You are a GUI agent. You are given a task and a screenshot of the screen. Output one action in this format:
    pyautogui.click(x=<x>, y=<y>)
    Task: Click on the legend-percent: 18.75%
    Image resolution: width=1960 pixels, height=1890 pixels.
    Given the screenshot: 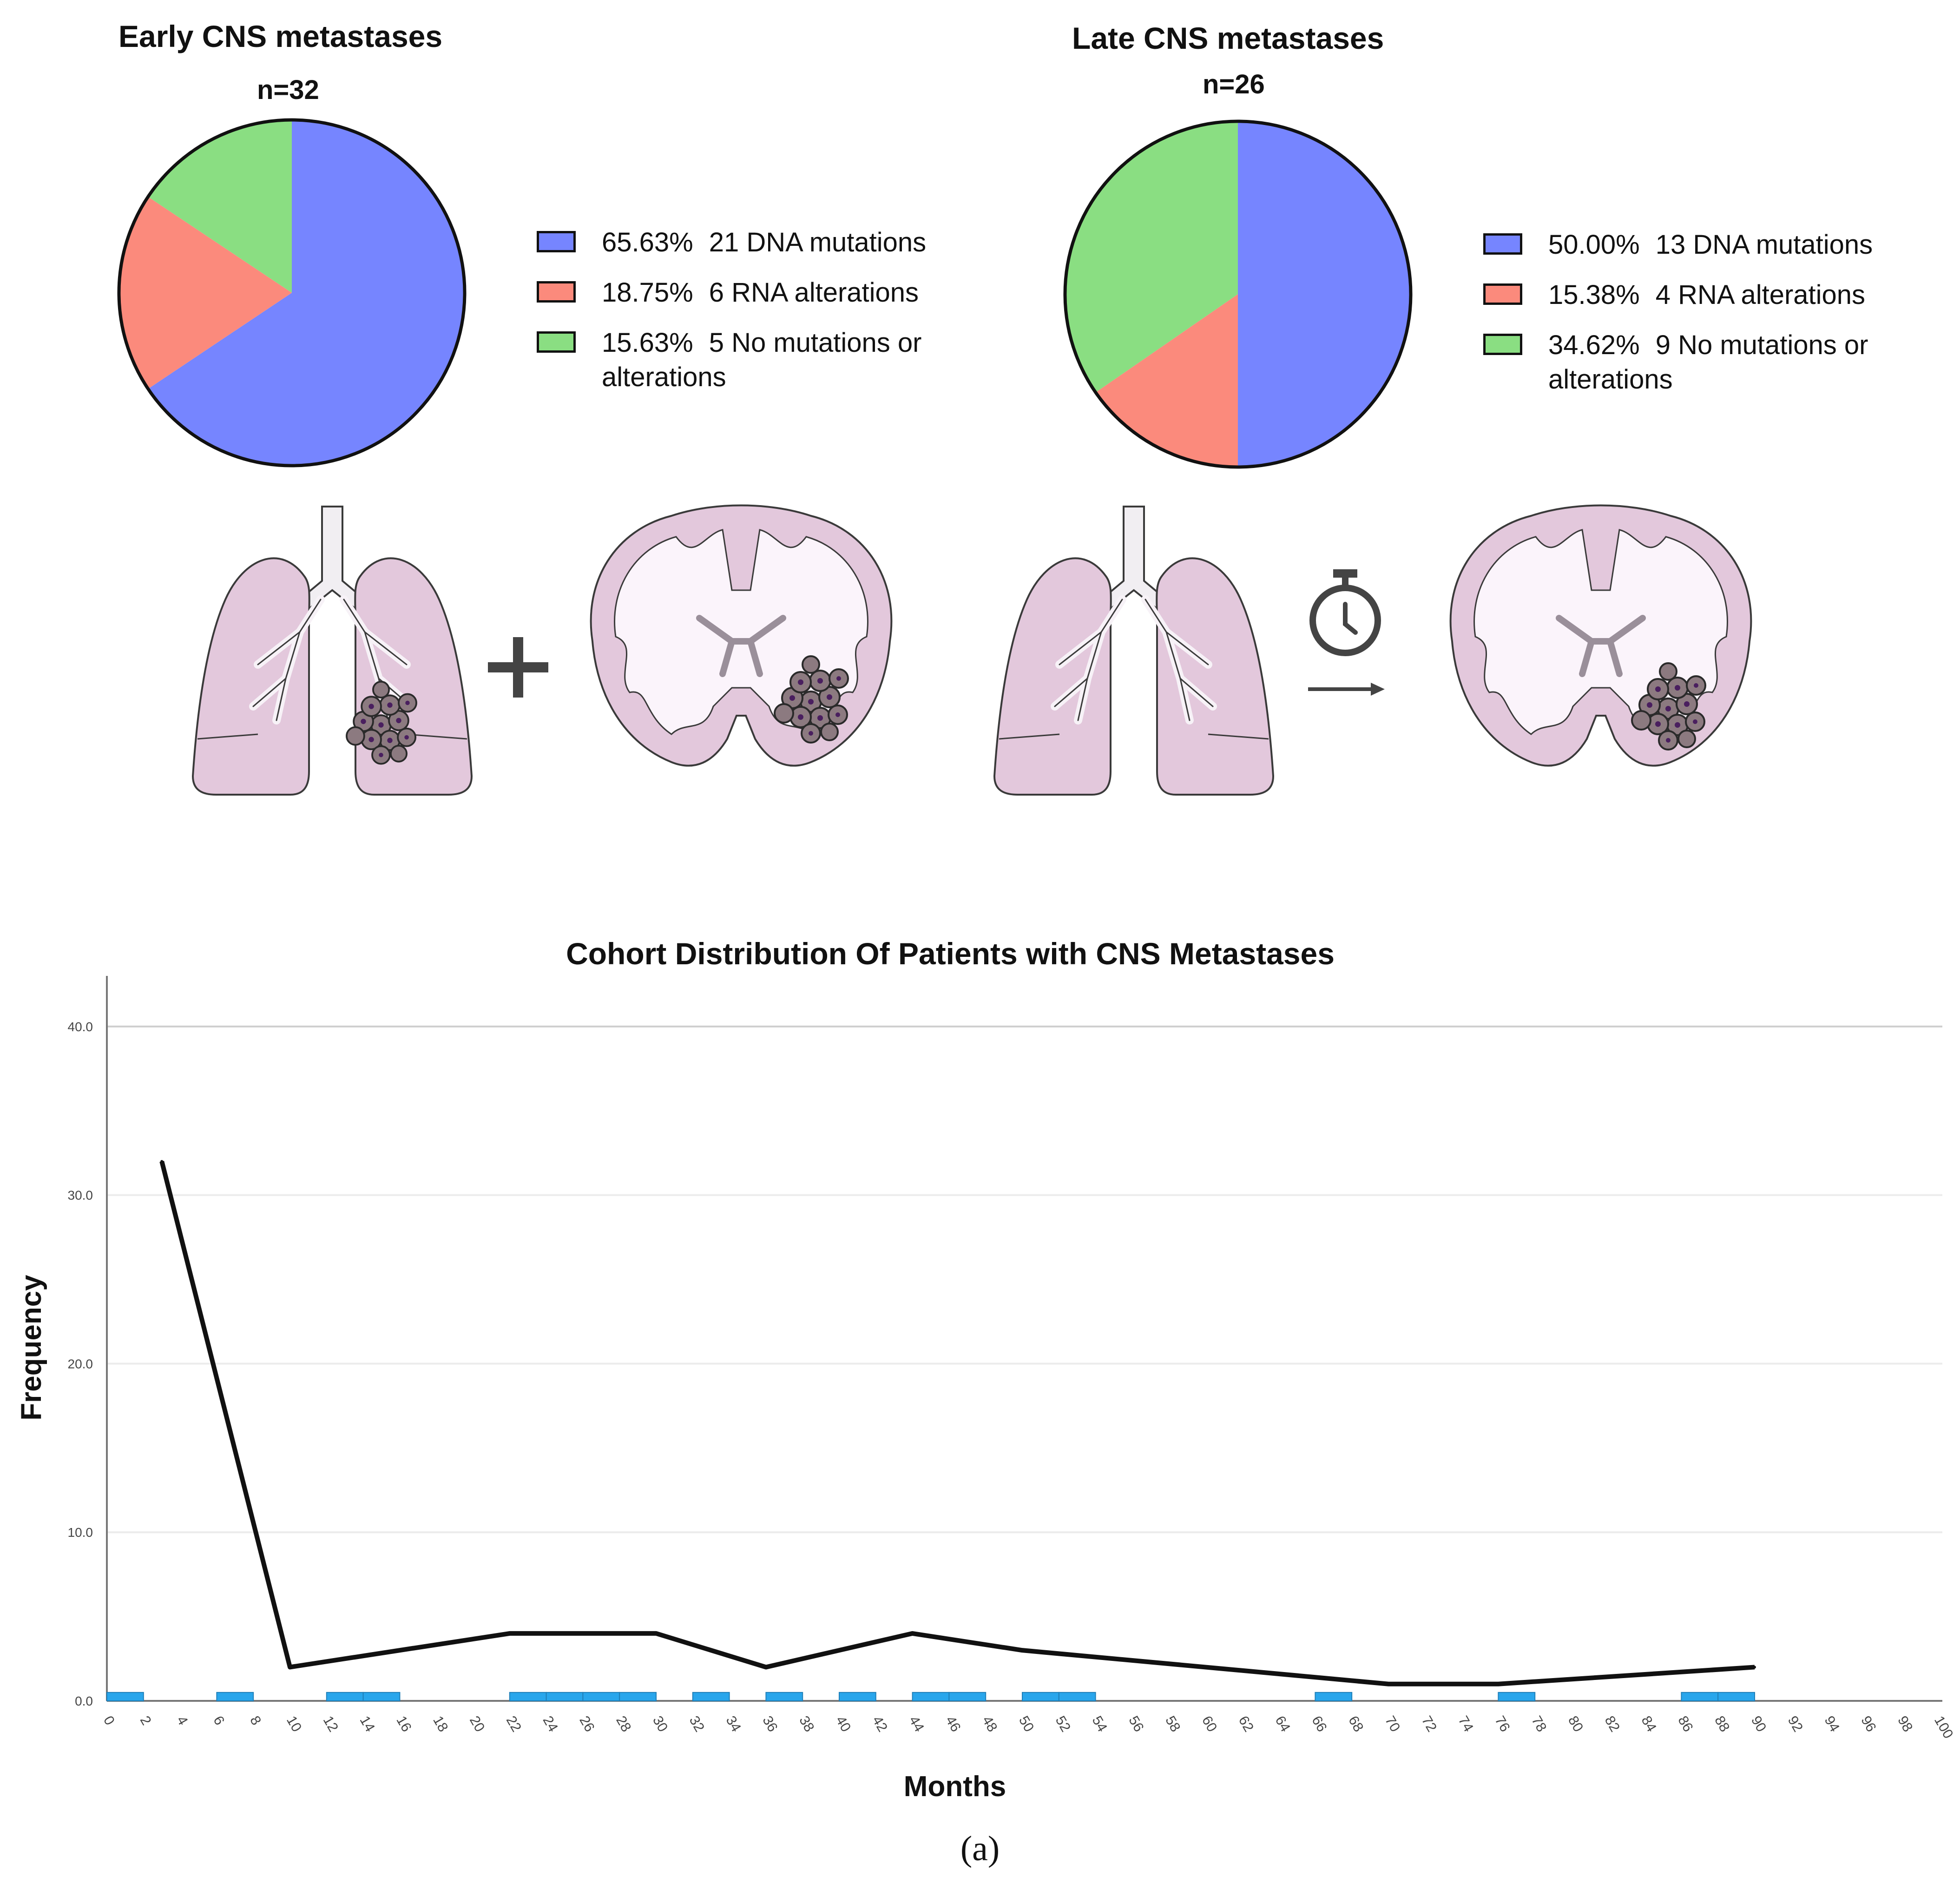 What is the action you would take?
    pyautogui.click(x=648, y=292)
    